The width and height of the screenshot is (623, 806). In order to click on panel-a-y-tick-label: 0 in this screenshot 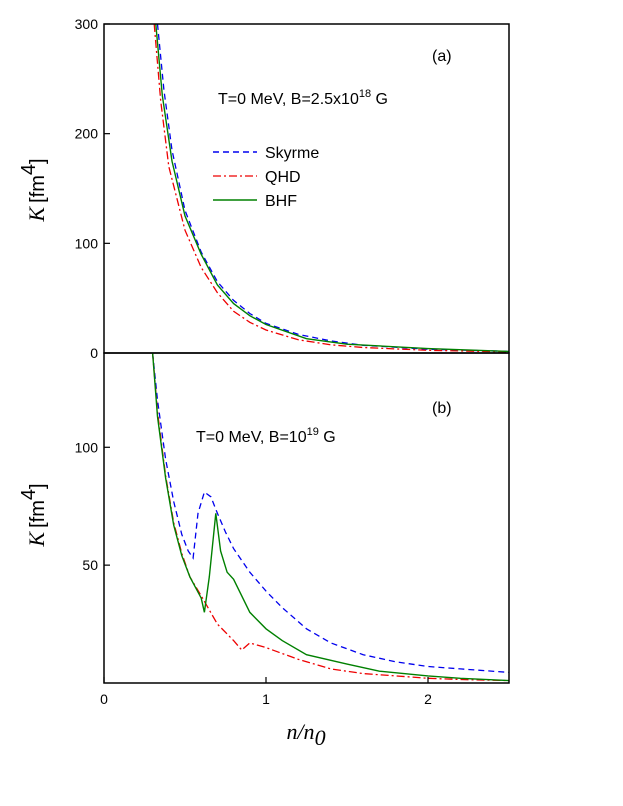, I will do `click(94, 353)`.